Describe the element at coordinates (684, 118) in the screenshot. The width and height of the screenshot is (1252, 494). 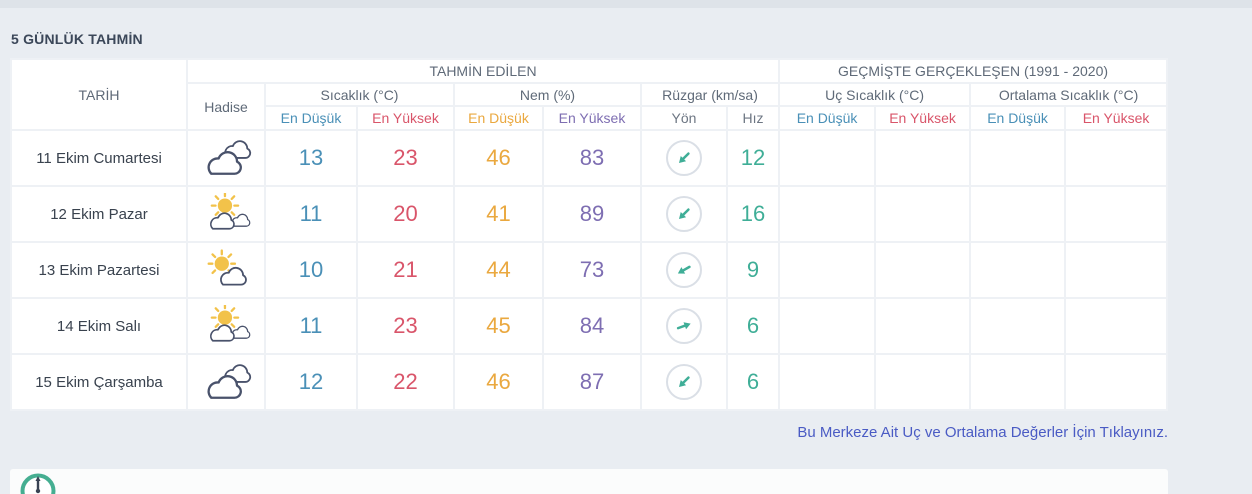
I see `header-wind-direction: Yön` at that location.